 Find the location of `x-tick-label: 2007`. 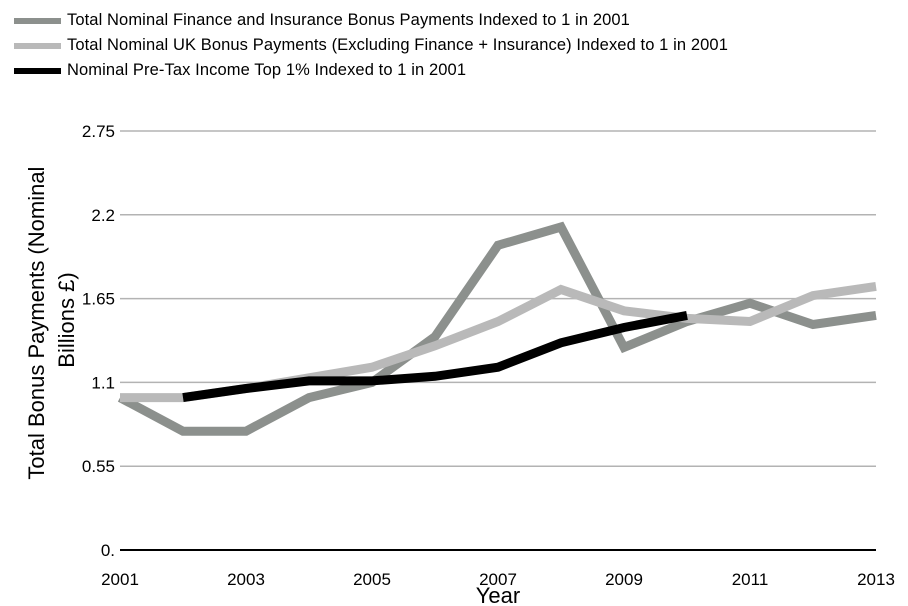

x-tick-label: 2007 is located at coordinates (498, 579).